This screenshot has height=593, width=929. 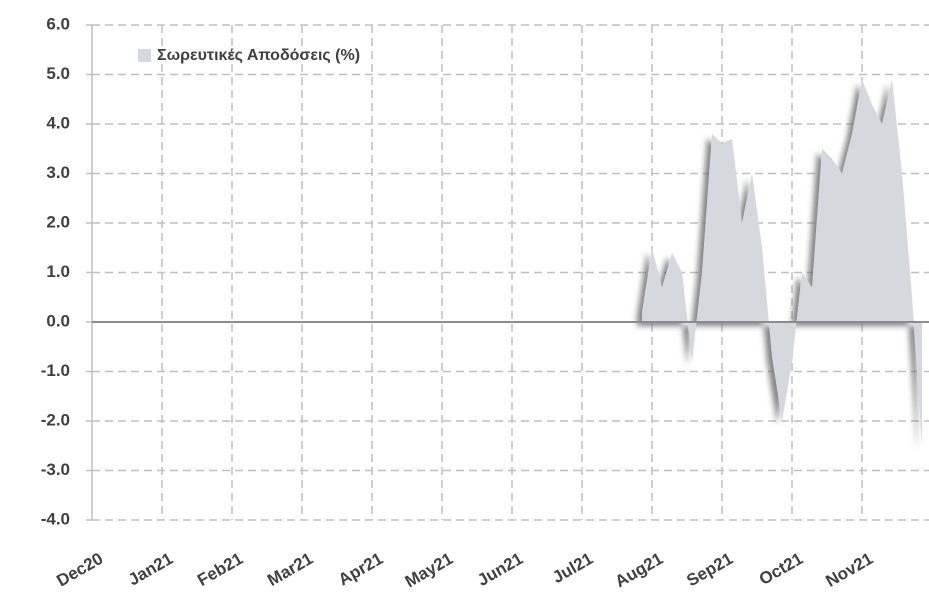 I want to click on y-tick-label: 3.0, so click(x=58, y=172).